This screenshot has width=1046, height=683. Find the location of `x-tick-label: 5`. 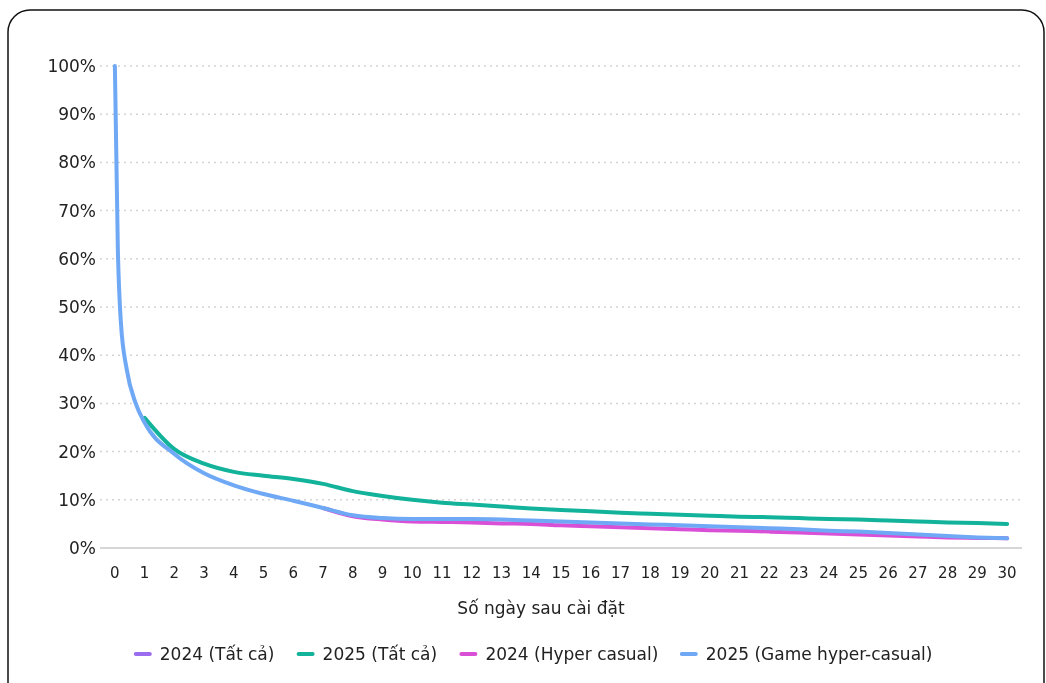

x-tick-label: 5 is located at coordinates (263, 573).